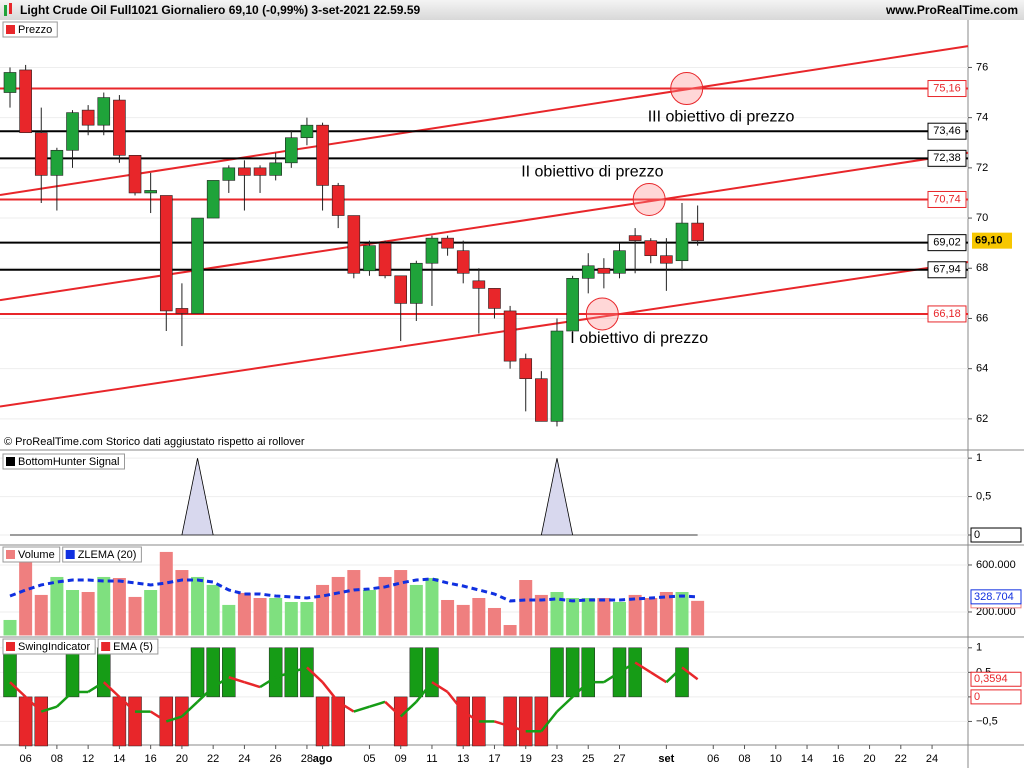  What do you see at coordinates (401, 759) in the screenshot?
I see `x-tick-label: 09` at bounding box center [401, 759].